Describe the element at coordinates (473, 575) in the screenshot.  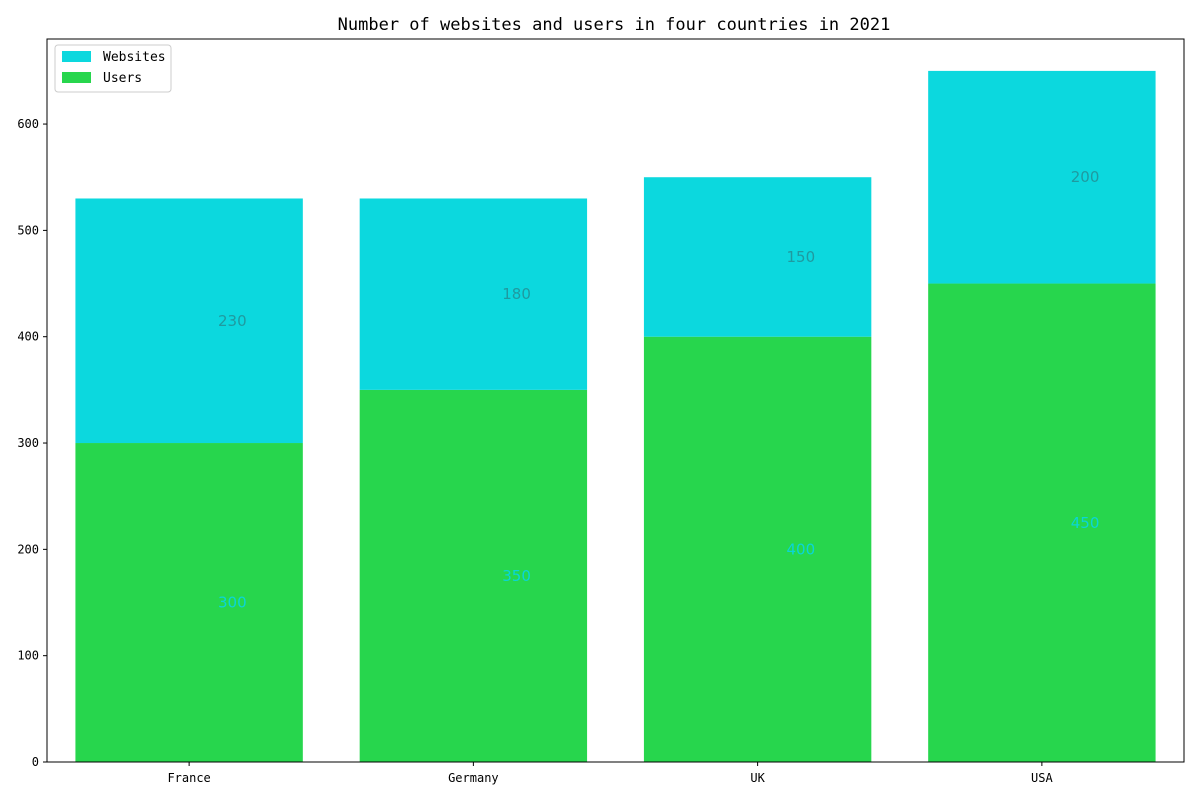
I see `bar-users-germany` at that location.